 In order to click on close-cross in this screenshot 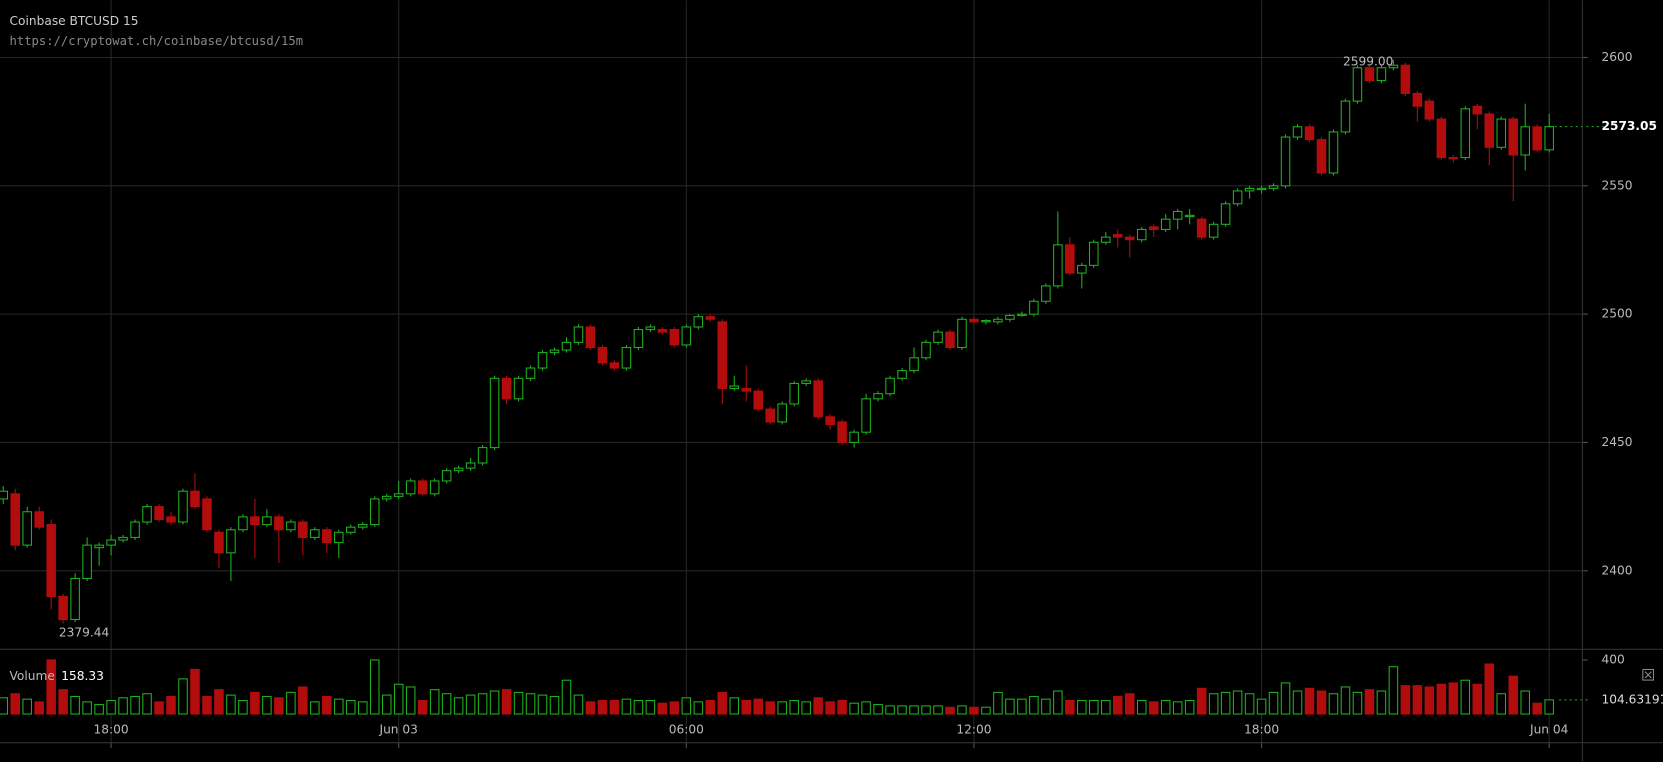, I will do `click(1648, 675)`.